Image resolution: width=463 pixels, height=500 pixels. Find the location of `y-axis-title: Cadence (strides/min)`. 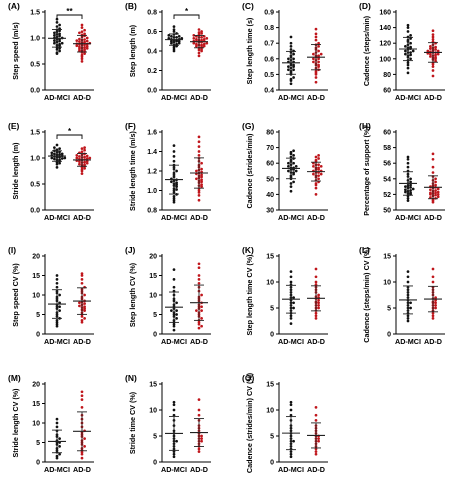

y-axis-title: Cadence (strides/min) is located at coordinates (249, 171).